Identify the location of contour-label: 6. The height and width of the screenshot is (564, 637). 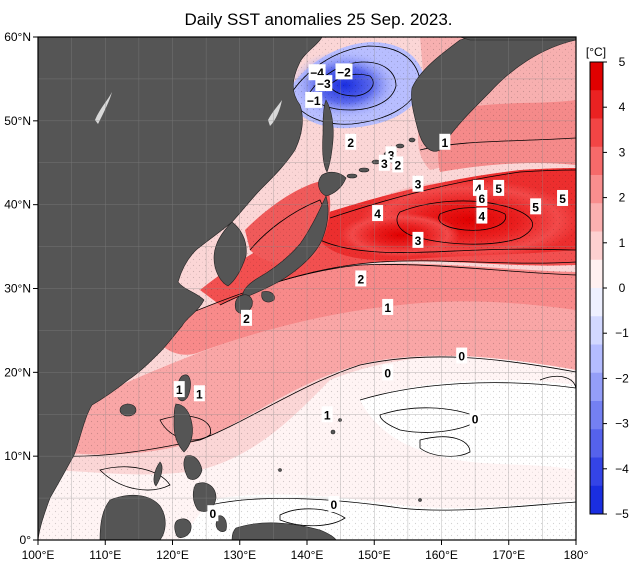
(482, 197).